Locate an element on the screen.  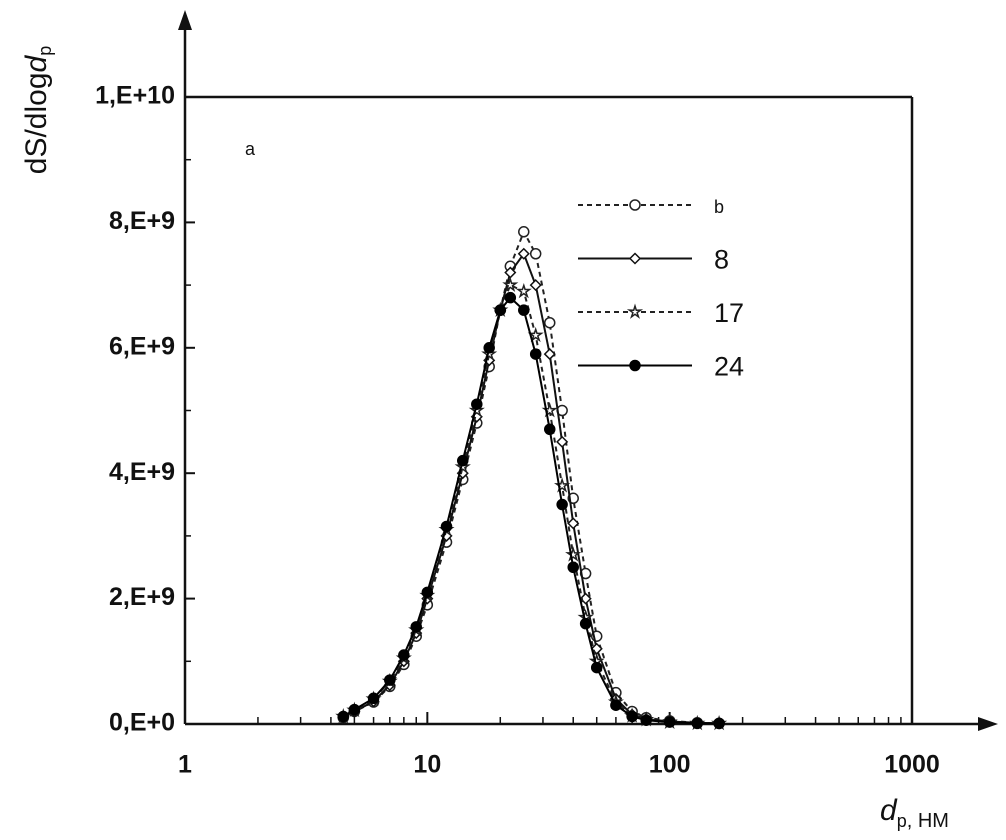
y-tick-label: 1,E+10 is located at coordinates (135, 96).